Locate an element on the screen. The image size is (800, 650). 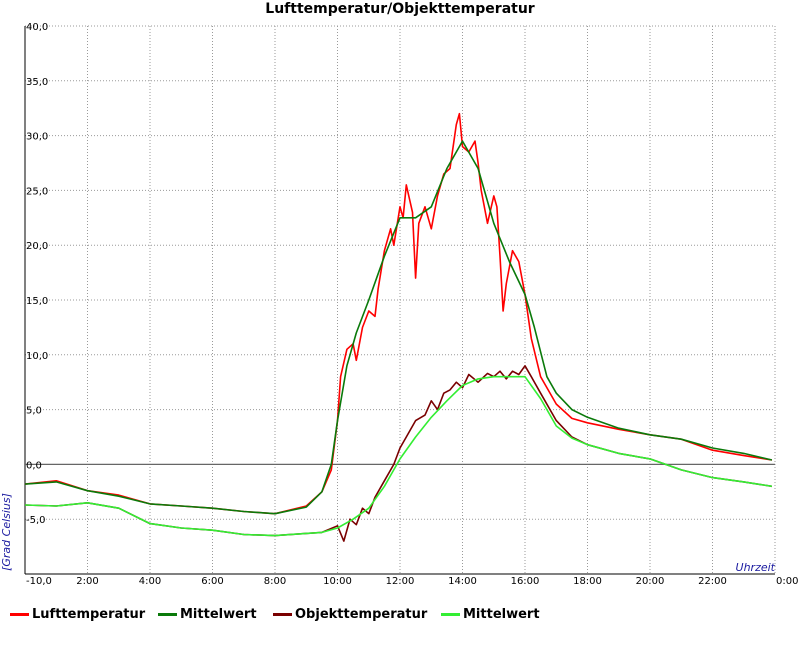
y-tick-label: 35,0 is located at coordinates (37, 82).